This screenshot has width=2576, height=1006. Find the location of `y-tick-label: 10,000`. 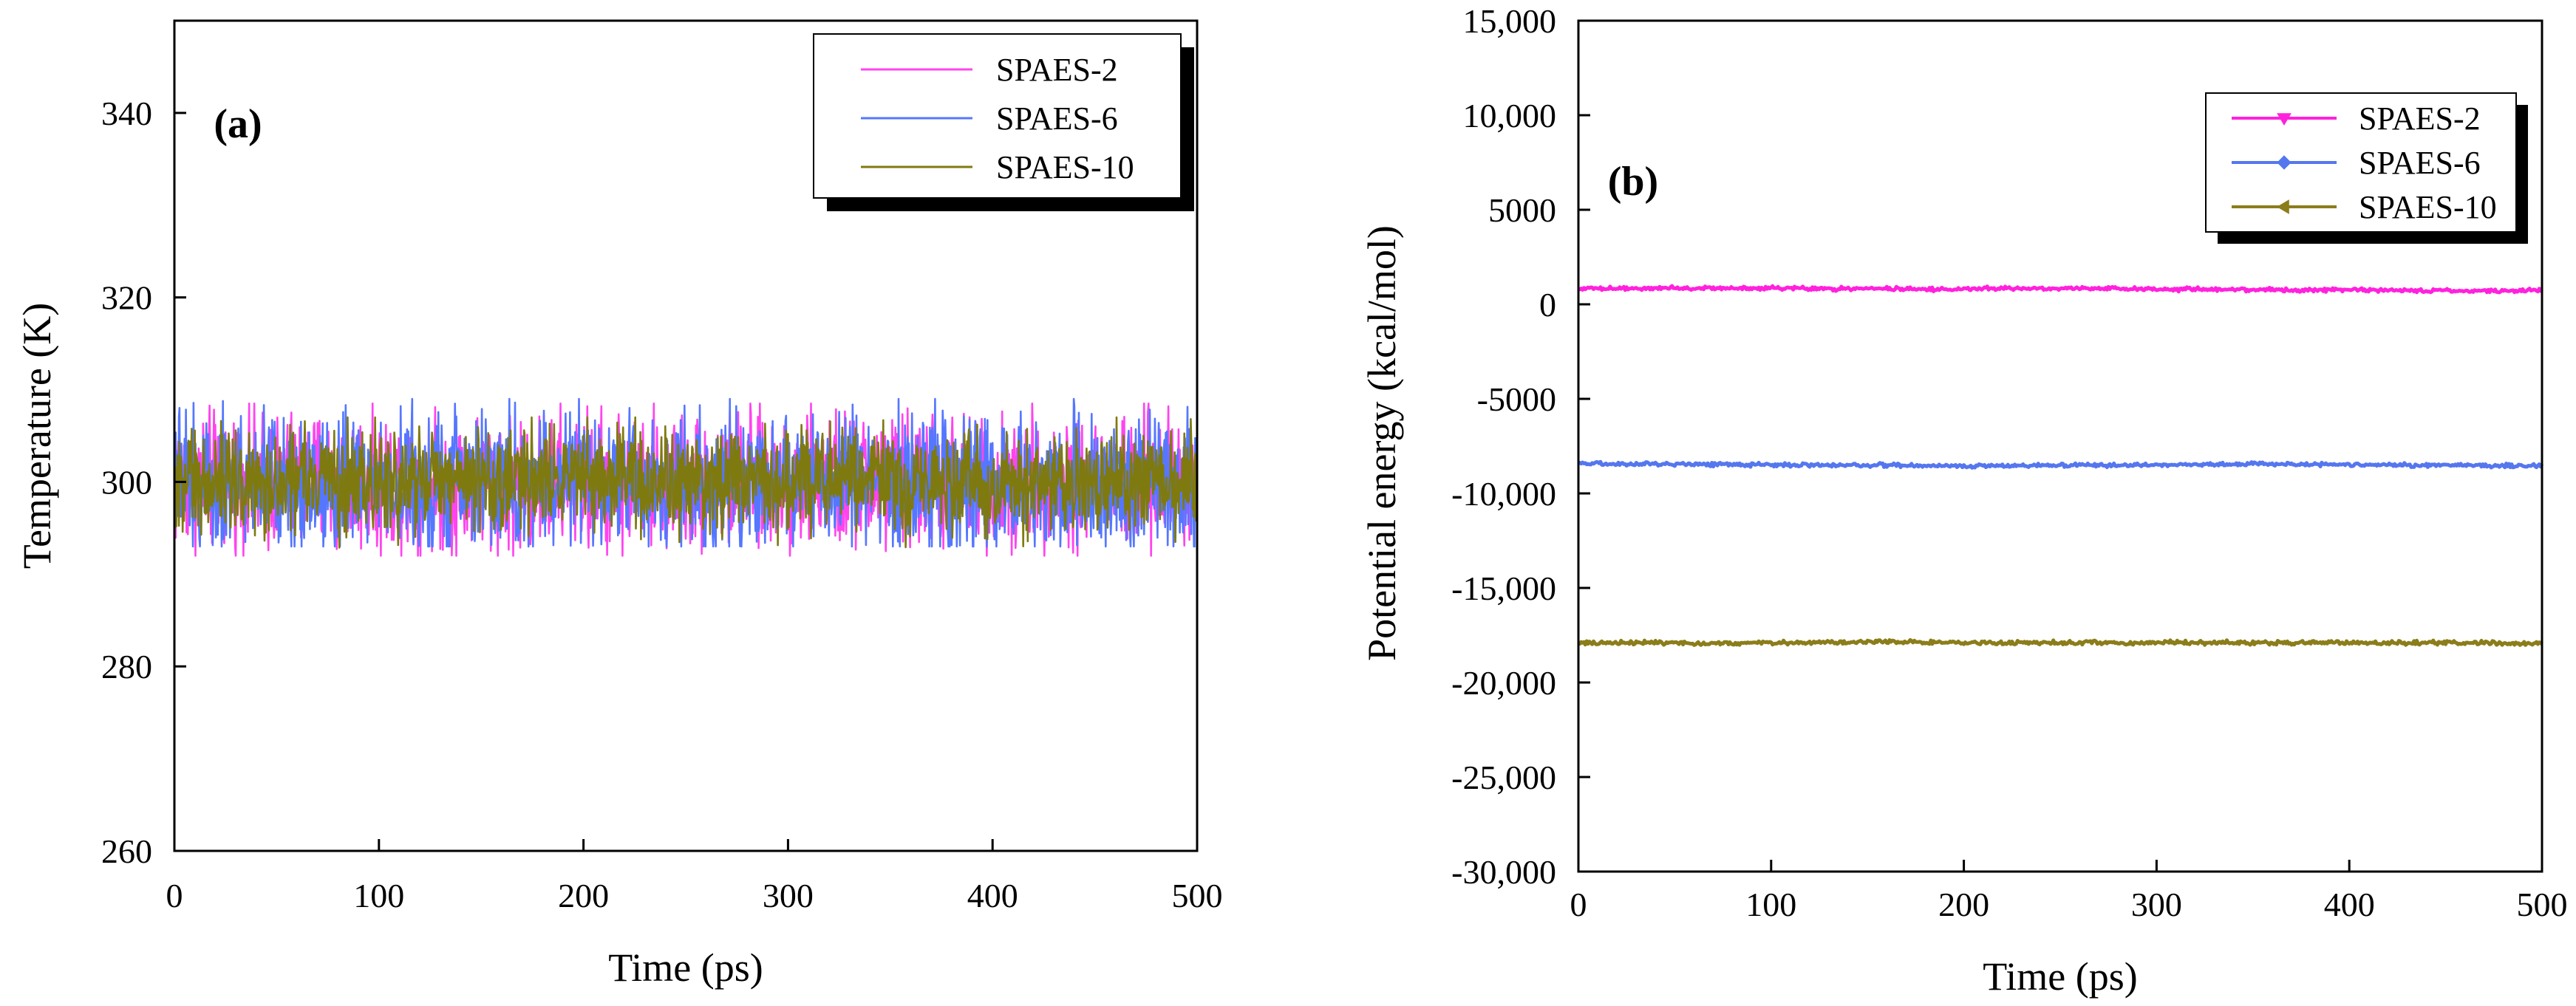

y-tick-label: 10,000 is located at coordinates (1510, 115).